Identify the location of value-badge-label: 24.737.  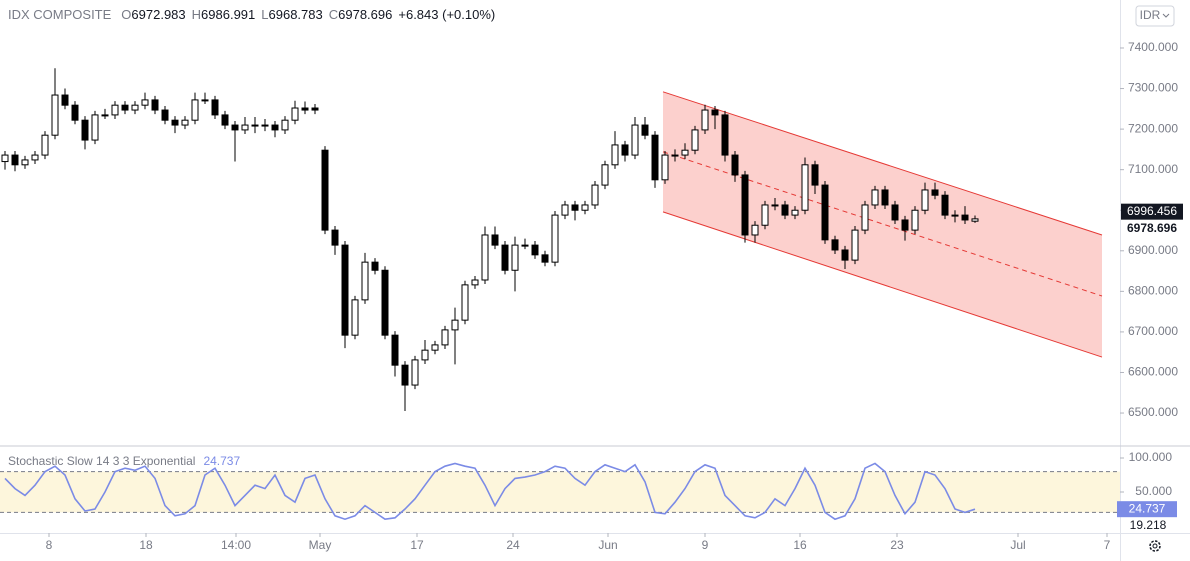
(1147, 508).